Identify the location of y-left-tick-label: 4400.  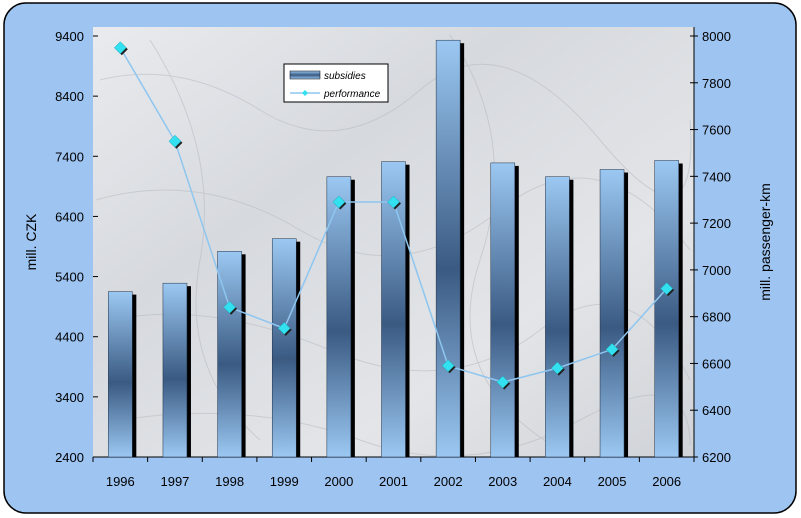
(69, 337).